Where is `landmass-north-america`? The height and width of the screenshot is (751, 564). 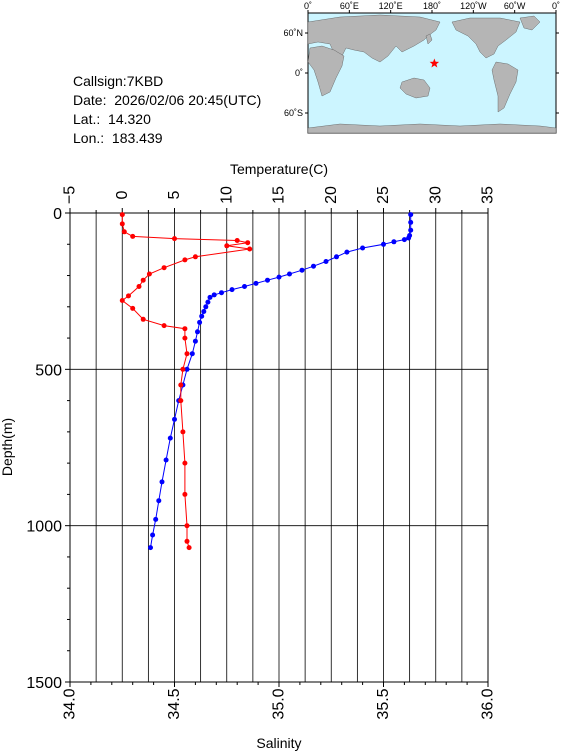 landmass-north-america is located at coordinates (486, 38).